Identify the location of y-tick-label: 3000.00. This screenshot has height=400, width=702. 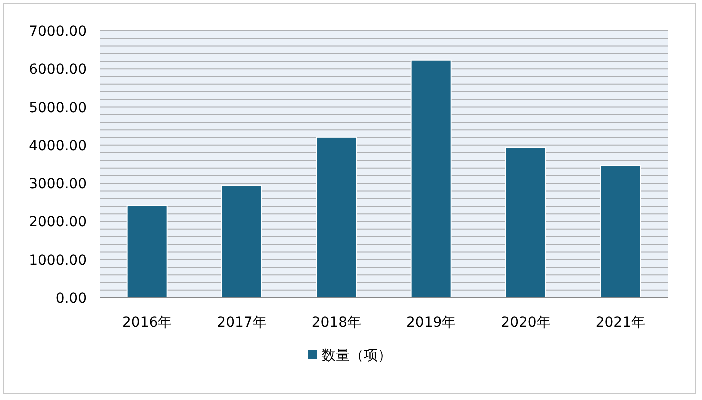
(58, 184).